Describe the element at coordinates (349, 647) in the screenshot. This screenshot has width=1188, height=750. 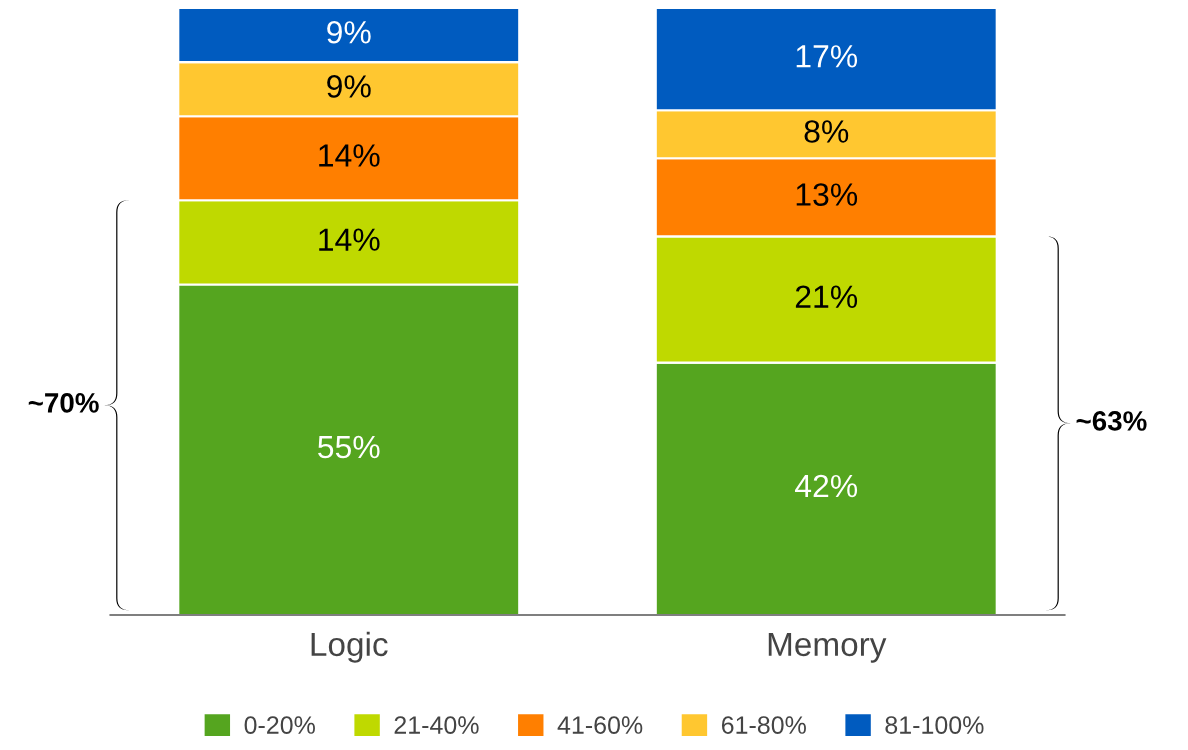
I see `x-tick-label: Logic` at that location.